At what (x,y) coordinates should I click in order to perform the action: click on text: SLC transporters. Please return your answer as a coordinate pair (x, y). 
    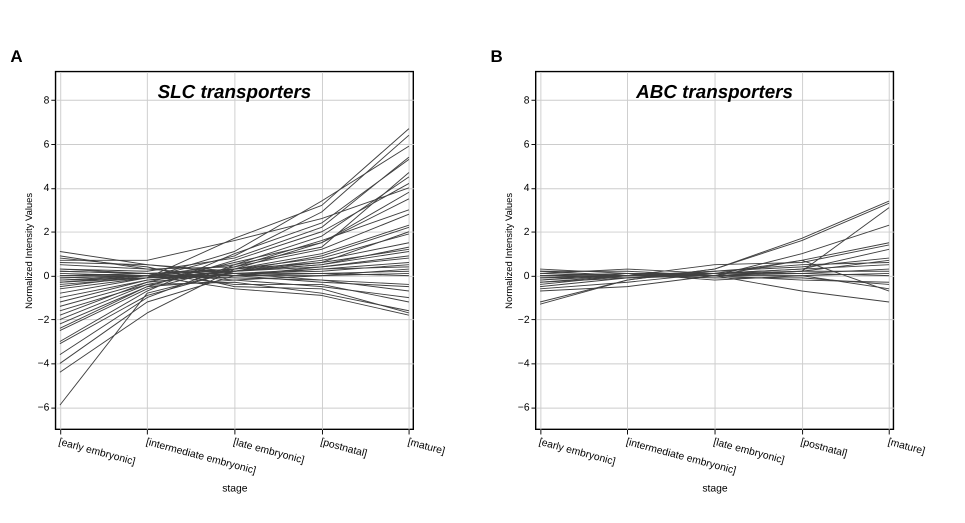
    Looking at the image, I should click on (235, 91).